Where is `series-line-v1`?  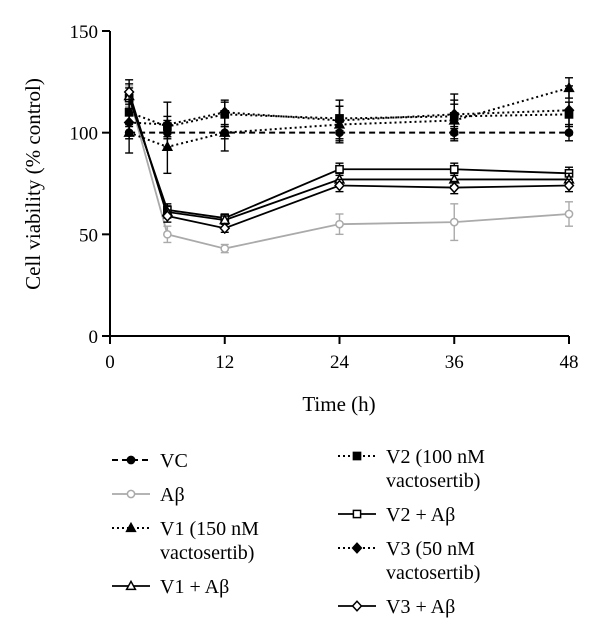 series-line-v1 is located at coordinates (349, 117).